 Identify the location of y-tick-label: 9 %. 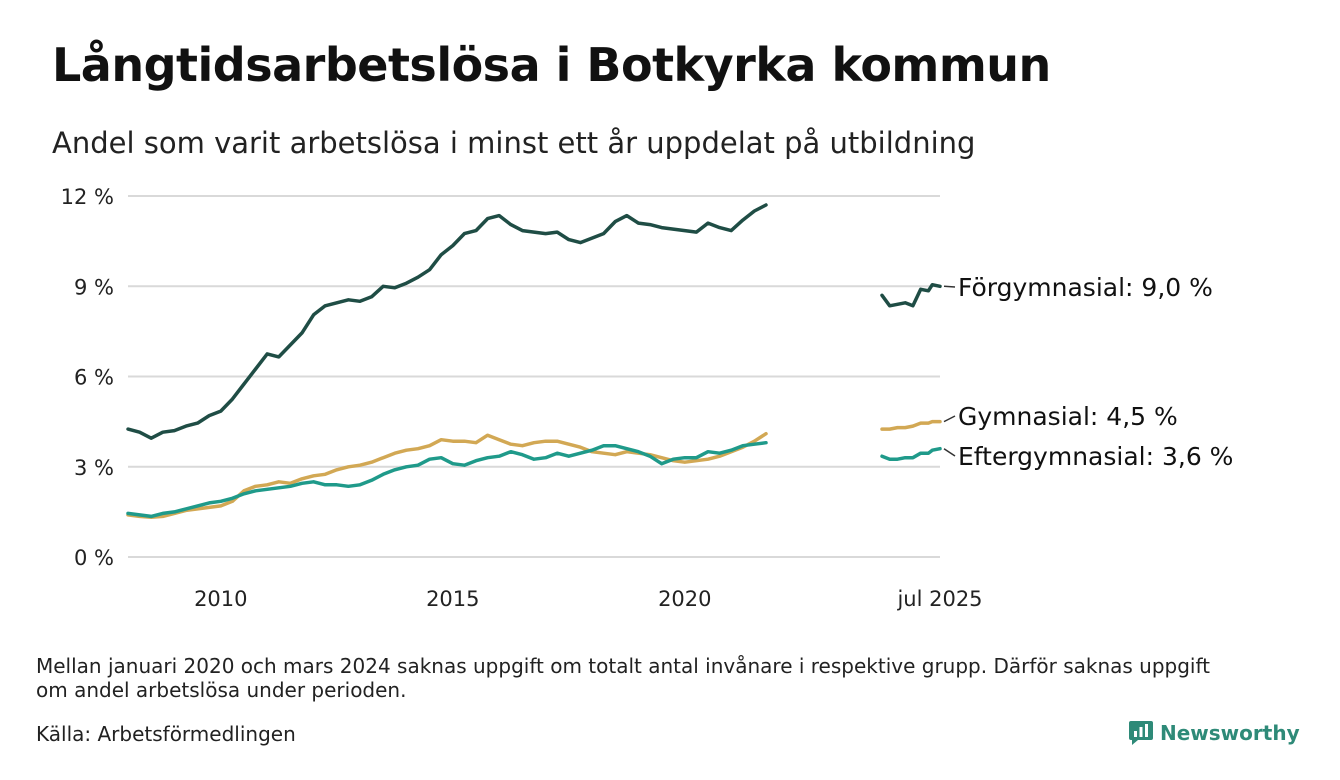
(94, 287).